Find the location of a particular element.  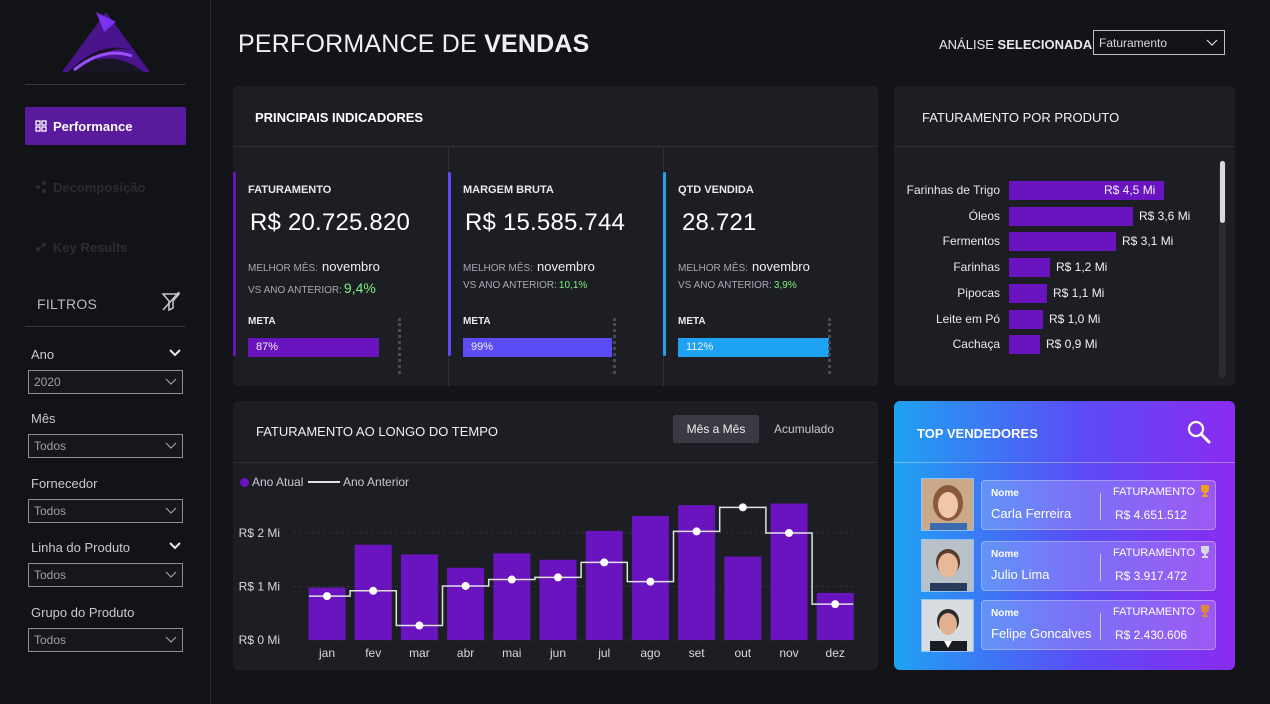

y-tick-label: R$ 0 Mi is located at coordinates (259, 640).